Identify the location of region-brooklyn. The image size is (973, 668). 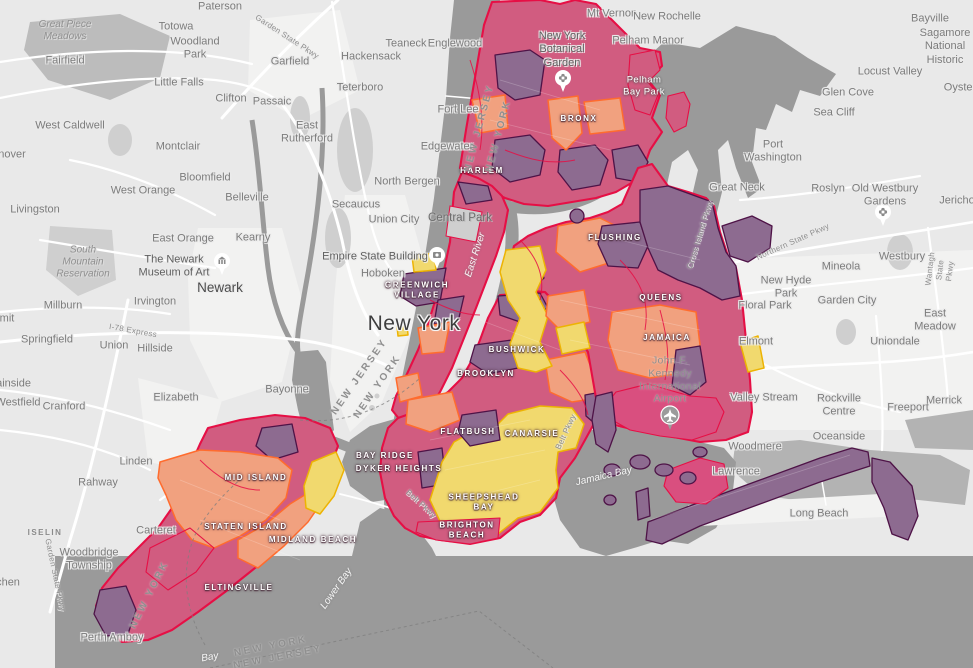
(498, 418).